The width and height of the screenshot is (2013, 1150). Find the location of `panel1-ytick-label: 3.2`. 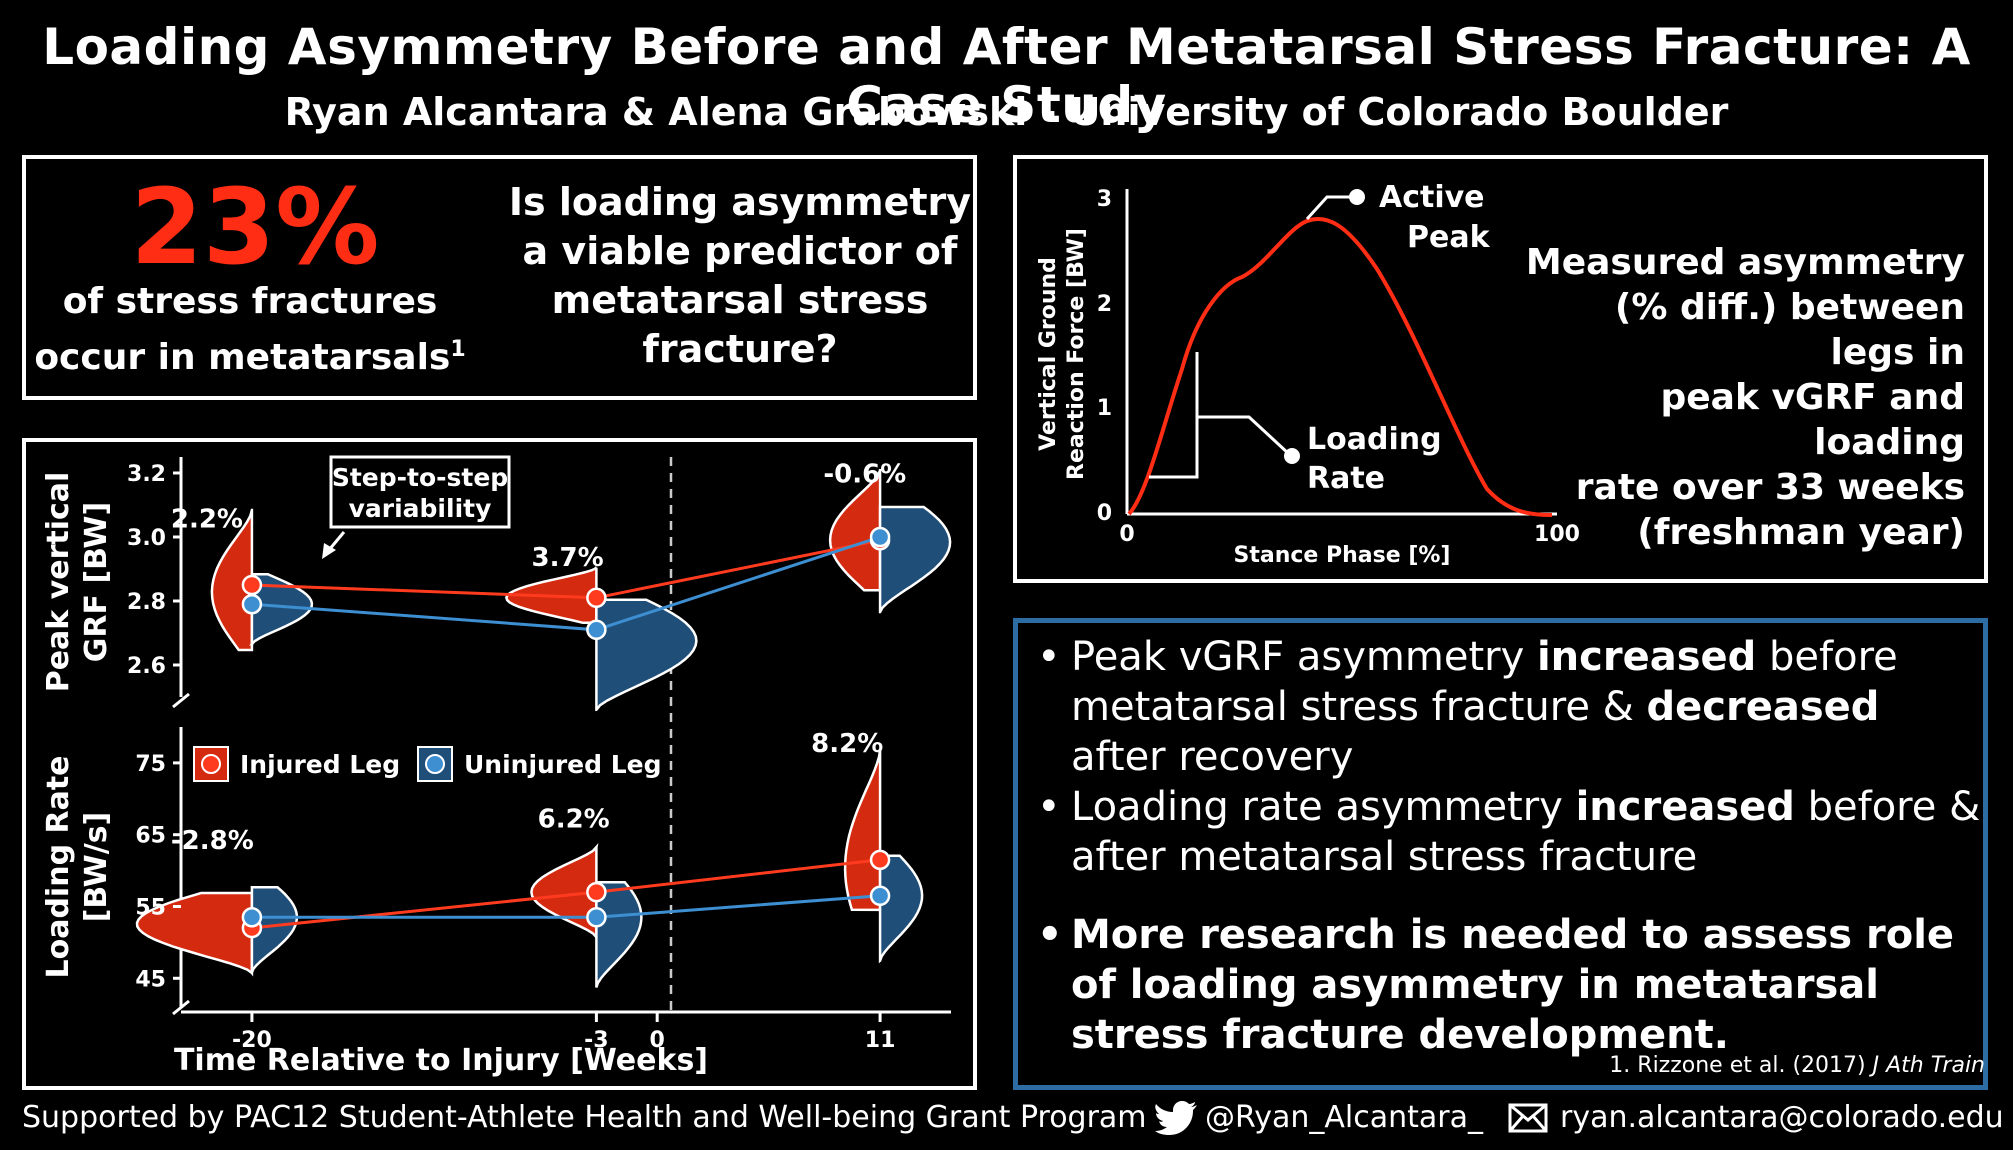

panel1-ytick-label: 3.2 is located at coordinates (146, 474).